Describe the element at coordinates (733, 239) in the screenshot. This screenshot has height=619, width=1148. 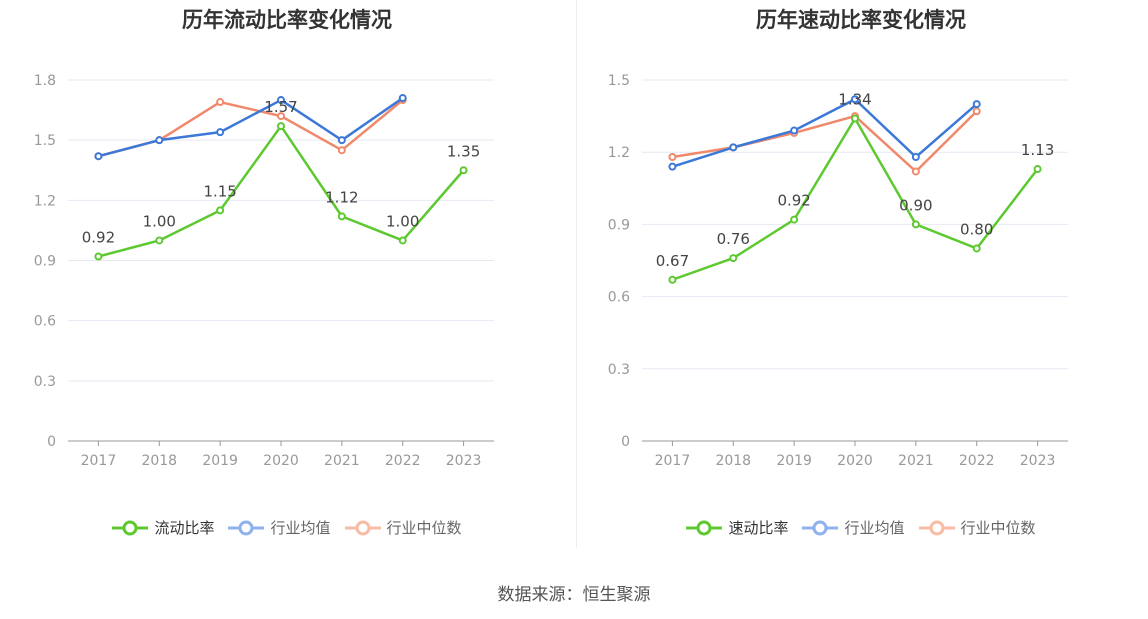
I see `data-label: 0.76` at that location.